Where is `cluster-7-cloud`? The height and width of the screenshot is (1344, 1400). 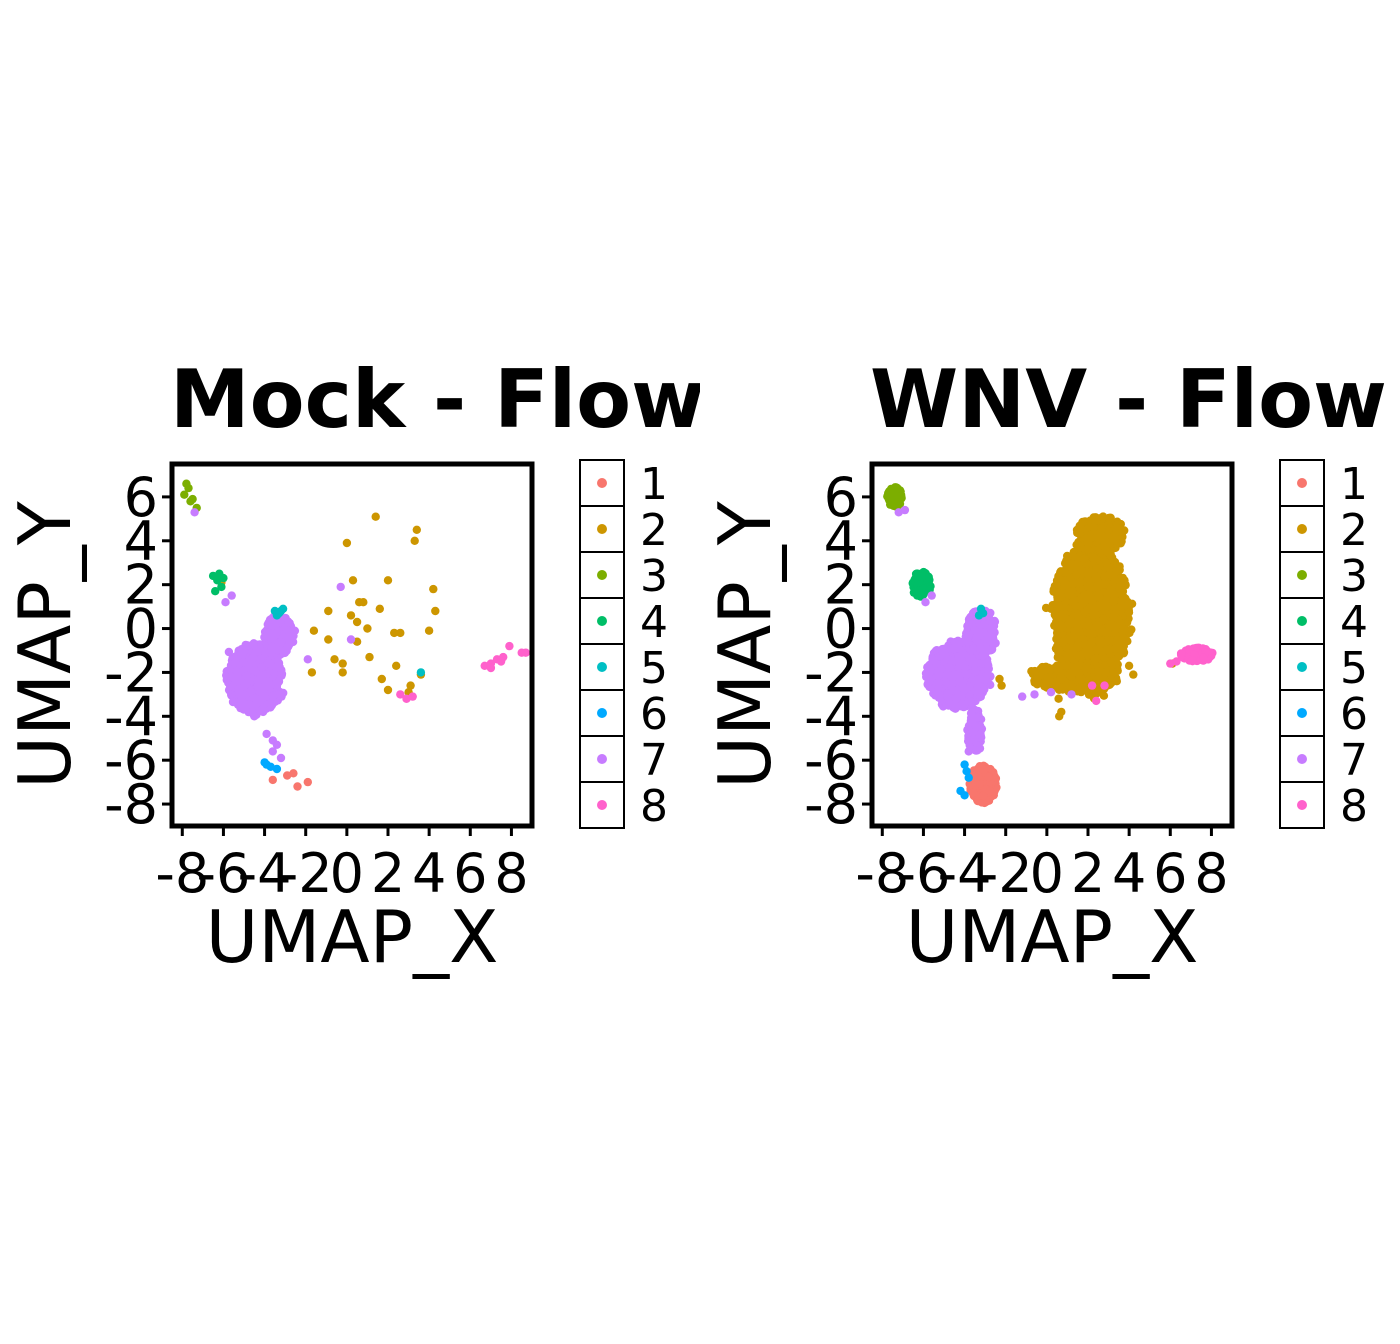
cluster-7-cloud is located at coordinates (255, 679).